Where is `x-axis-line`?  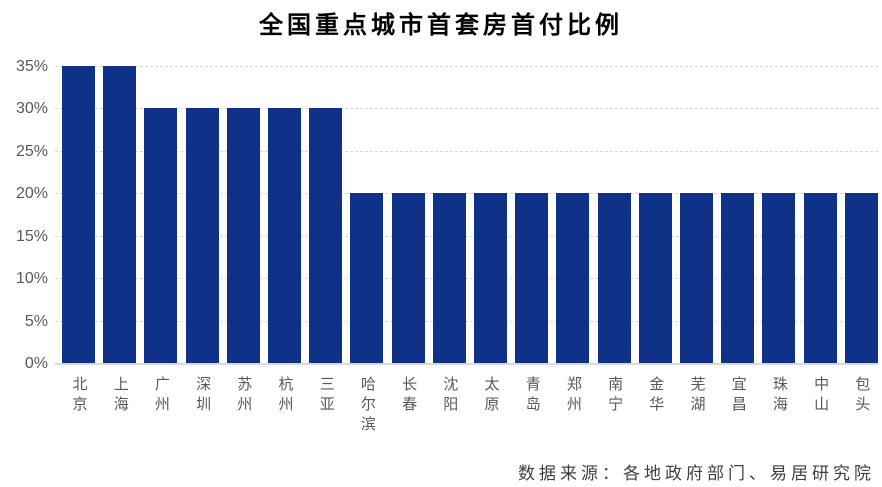 x-axis-line is located at coordinates (466, 363).